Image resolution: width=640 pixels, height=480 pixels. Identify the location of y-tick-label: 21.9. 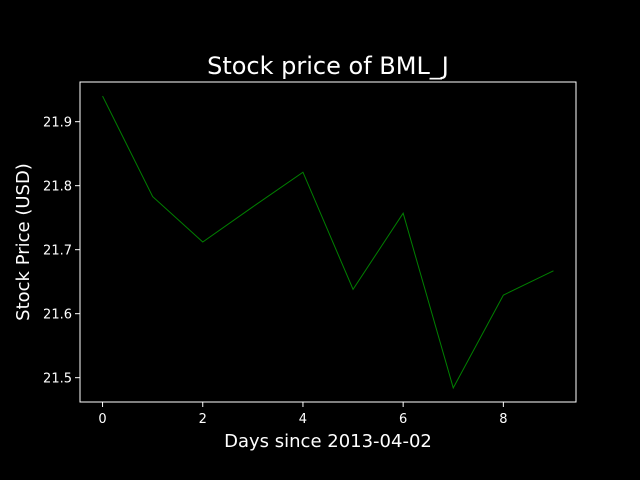
(57, 123).